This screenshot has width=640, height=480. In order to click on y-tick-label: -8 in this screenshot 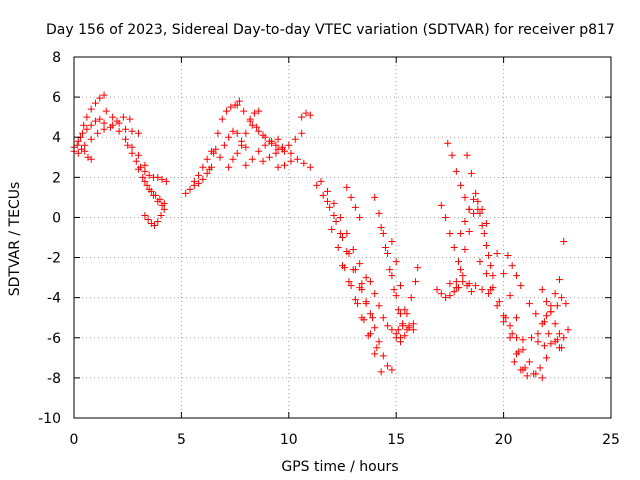, I will do `click(54, 379)`.